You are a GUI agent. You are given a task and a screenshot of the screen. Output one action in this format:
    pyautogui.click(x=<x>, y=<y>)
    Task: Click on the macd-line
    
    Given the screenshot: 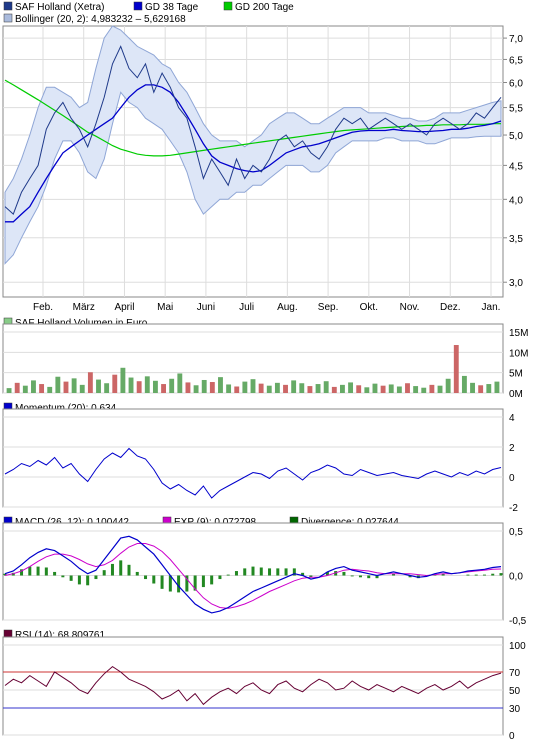 What is the action you would take?
    pyautogui.click(x=253, y=574)
    